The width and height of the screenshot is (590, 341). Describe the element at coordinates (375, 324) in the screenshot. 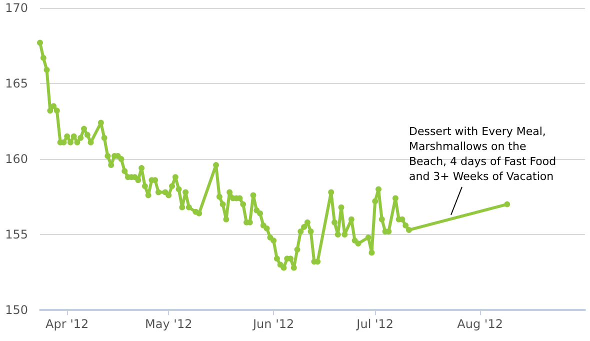

I see `x-tick-label: Jul '12` at that location.